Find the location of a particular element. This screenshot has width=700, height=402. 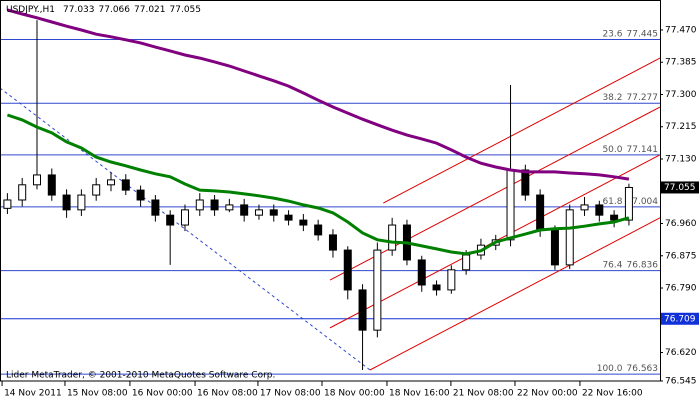

fibo-label: 100.0 76.563 is located at coordinates (627, 369).